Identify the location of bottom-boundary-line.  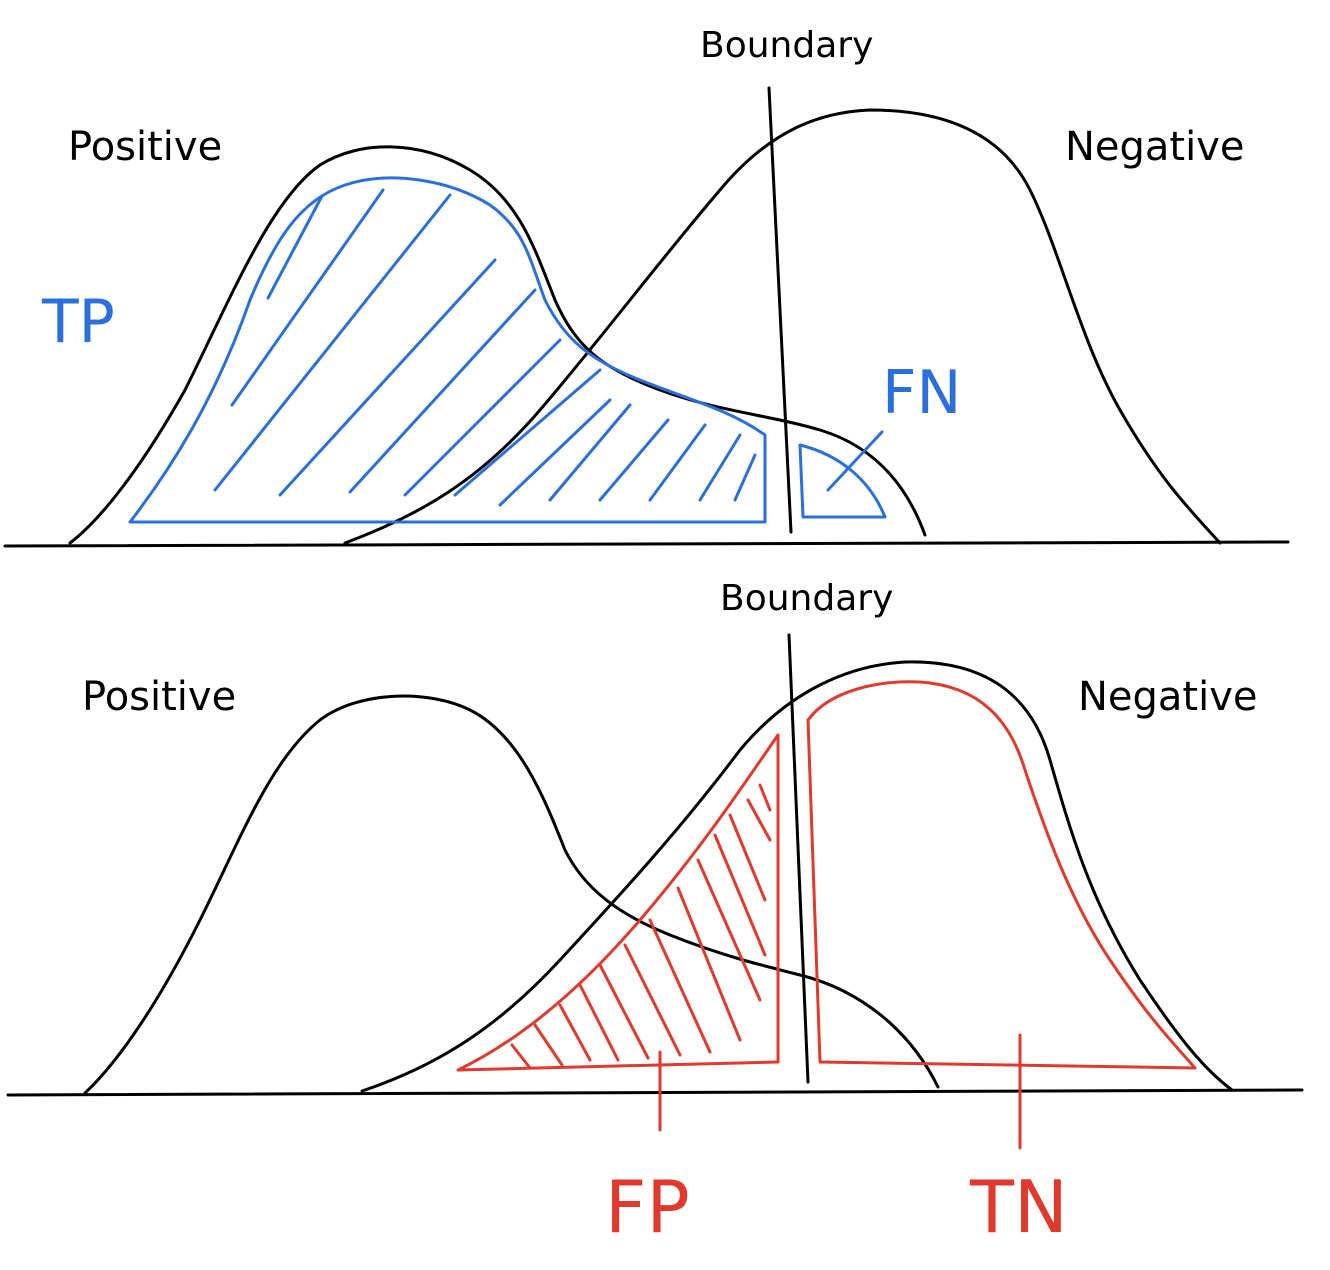
(798, 858).